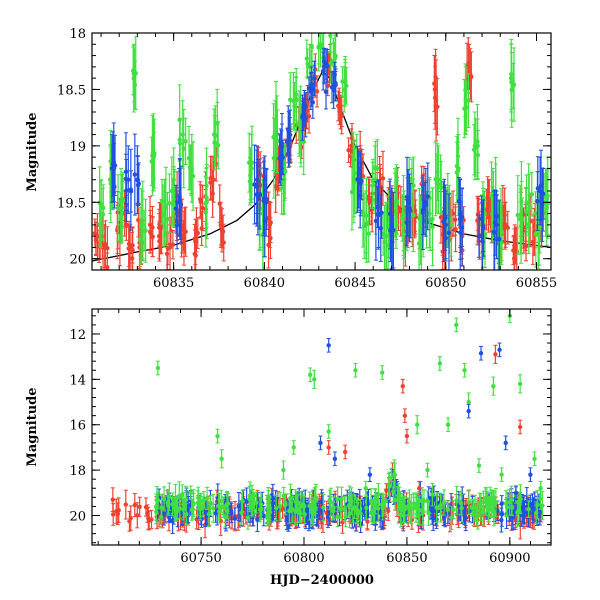 This screenshot has height=600, width=600. What do you see at coordinates (71, 90) in the screenshot?
I see `y-tick-label: 18.5` at bounding box center [71, 90].